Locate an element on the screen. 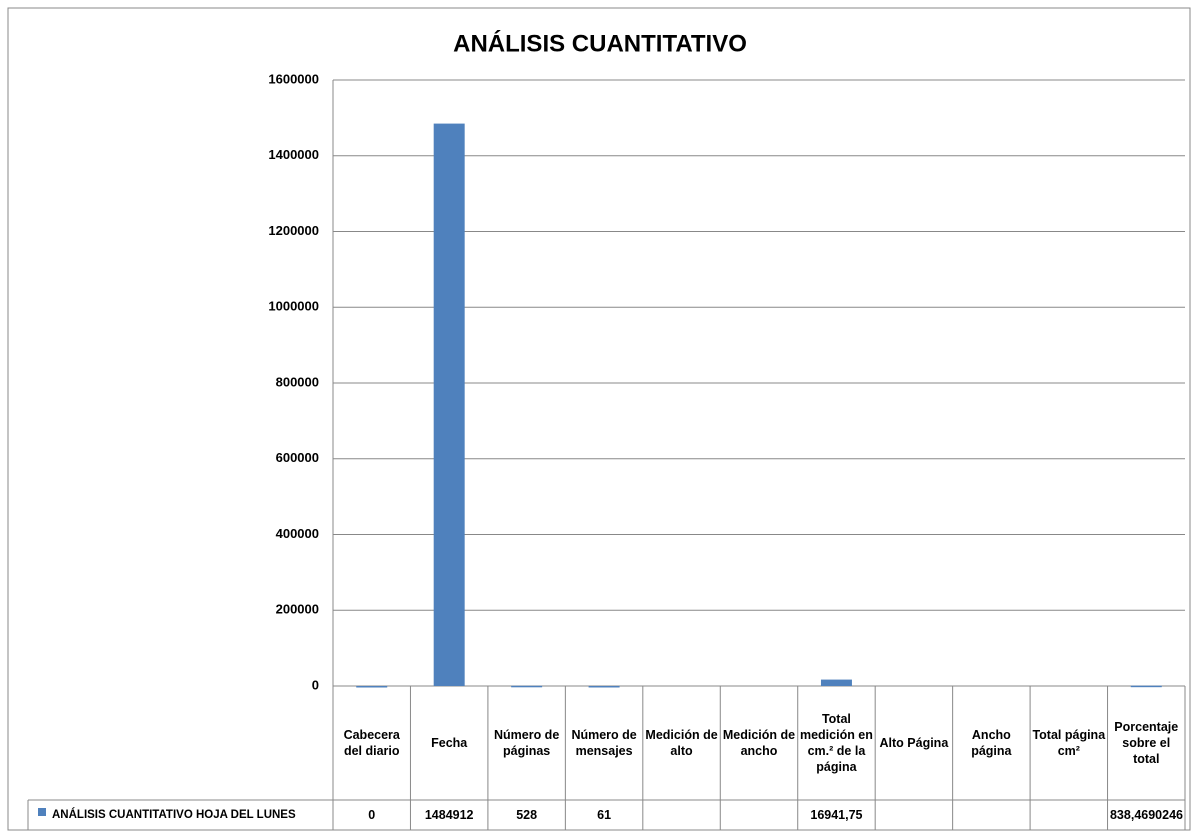  data-table-value: 1484912 is located at coordinates (449, 814).